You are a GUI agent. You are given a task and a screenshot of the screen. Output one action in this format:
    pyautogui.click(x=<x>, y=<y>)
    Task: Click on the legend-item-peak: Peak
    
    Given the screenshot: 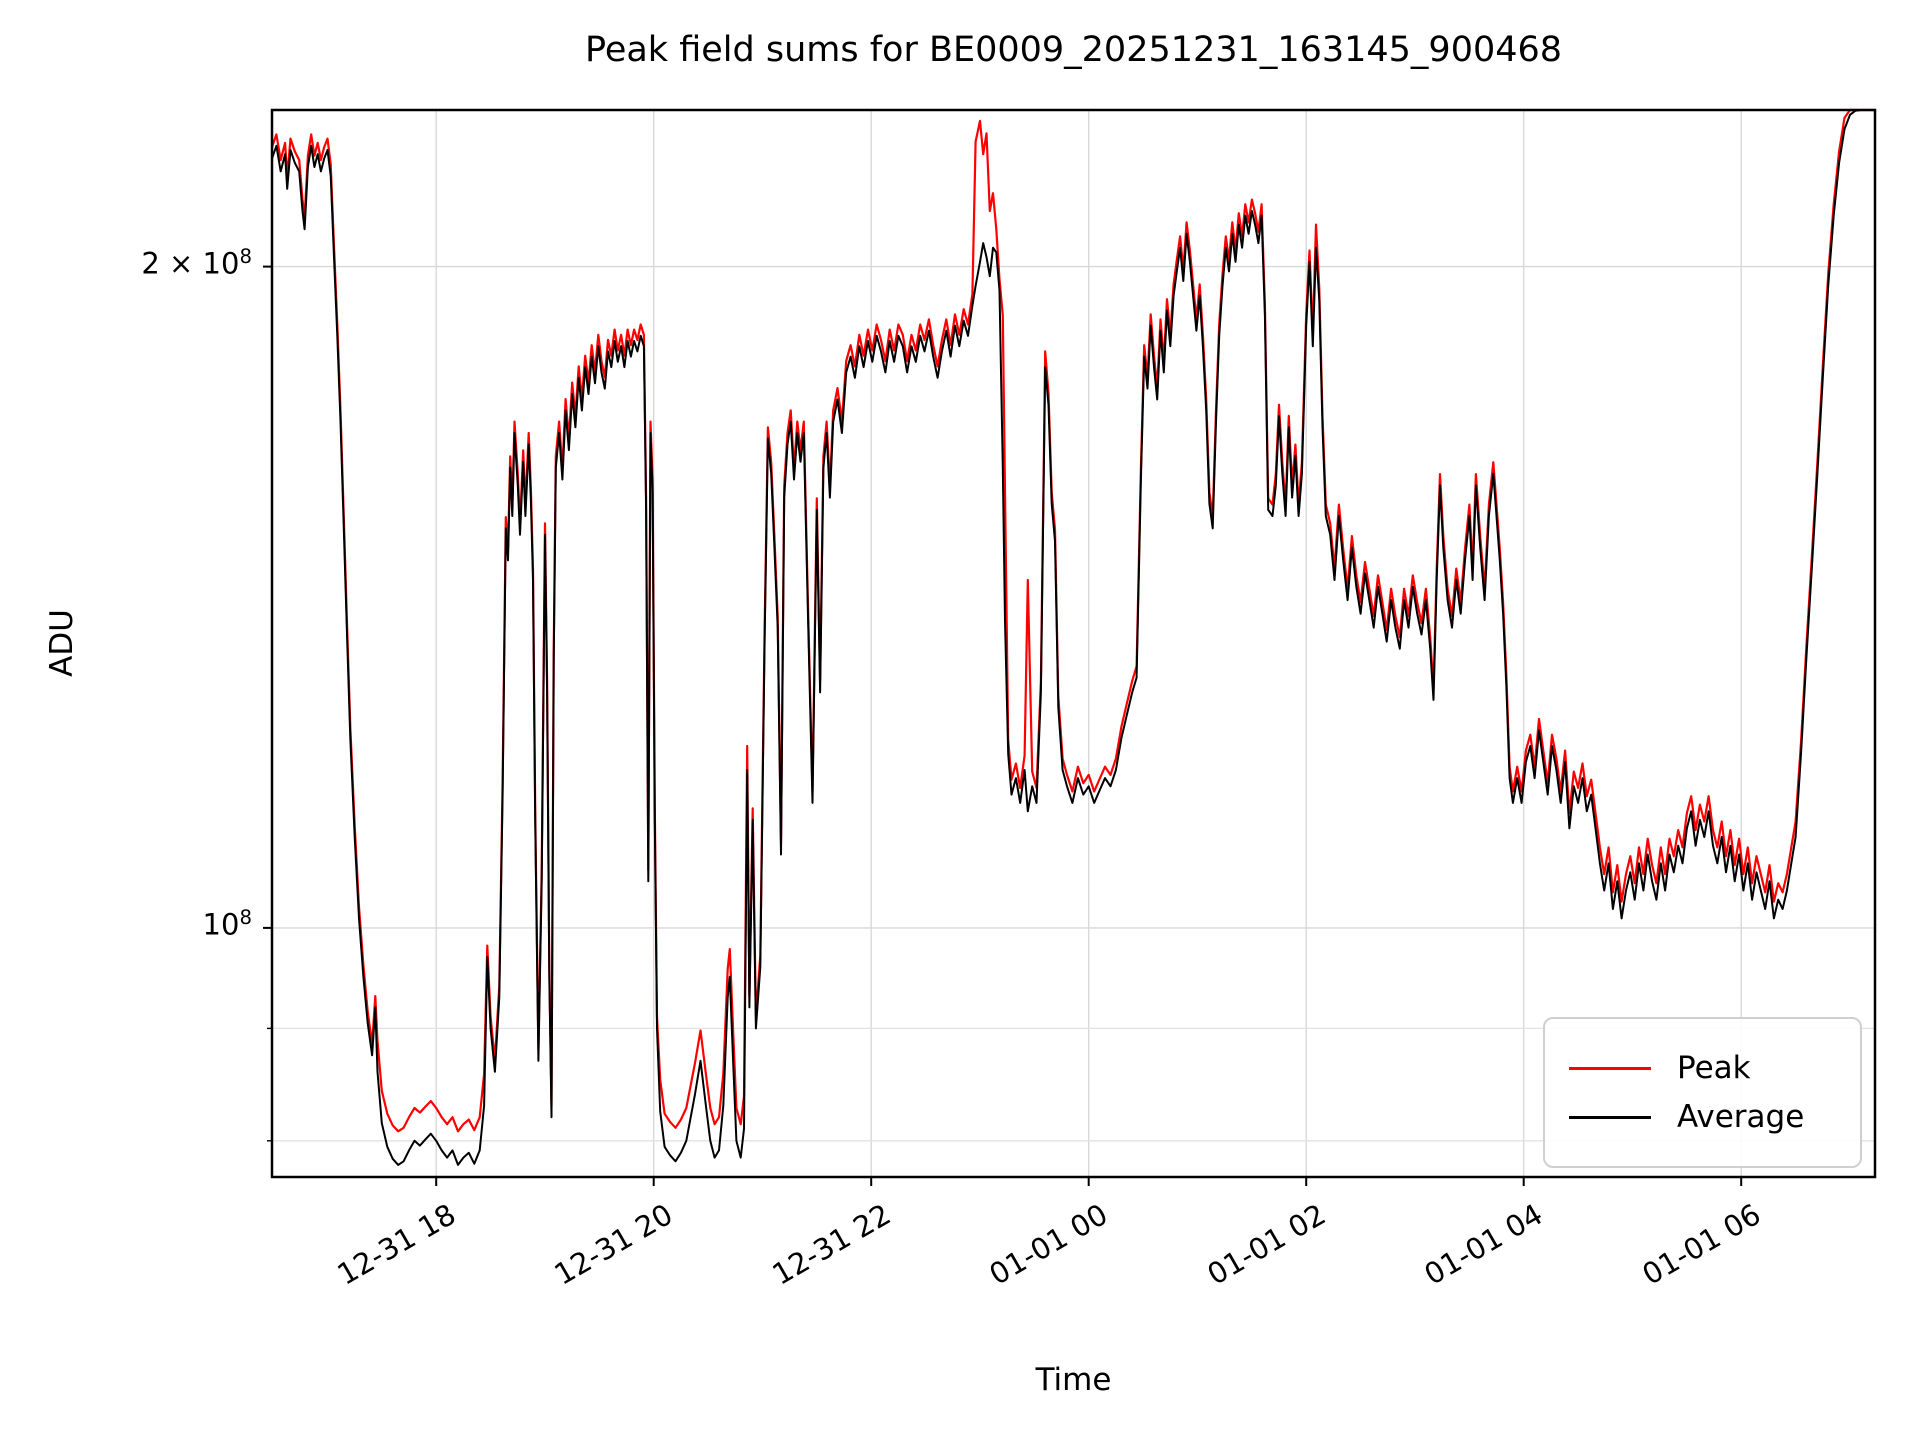 What is the action you would take?
    pyautogui.click(x=1702, y=1067)
    